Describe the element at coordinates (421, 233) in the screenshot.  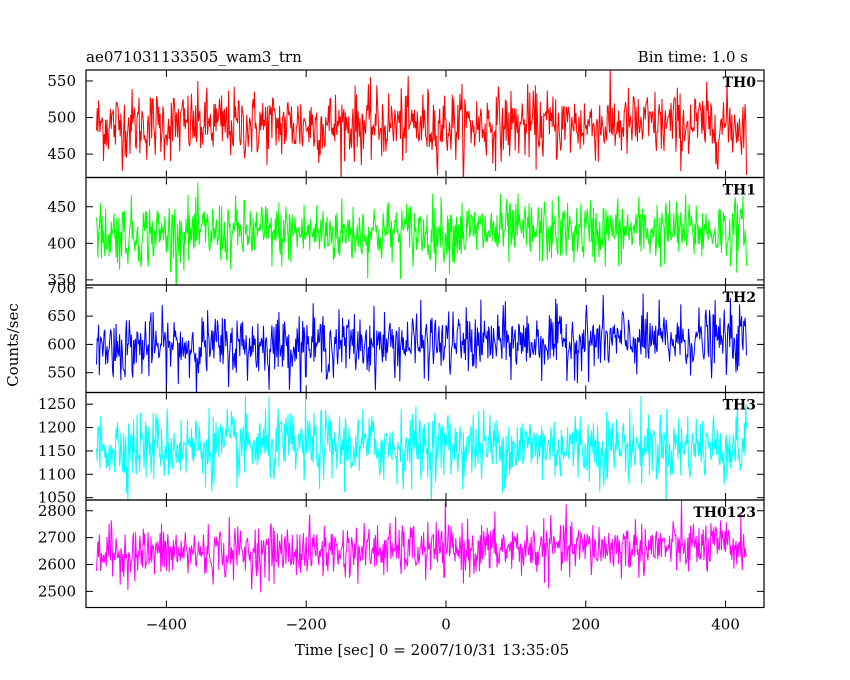
I see `series-th1` at that location.